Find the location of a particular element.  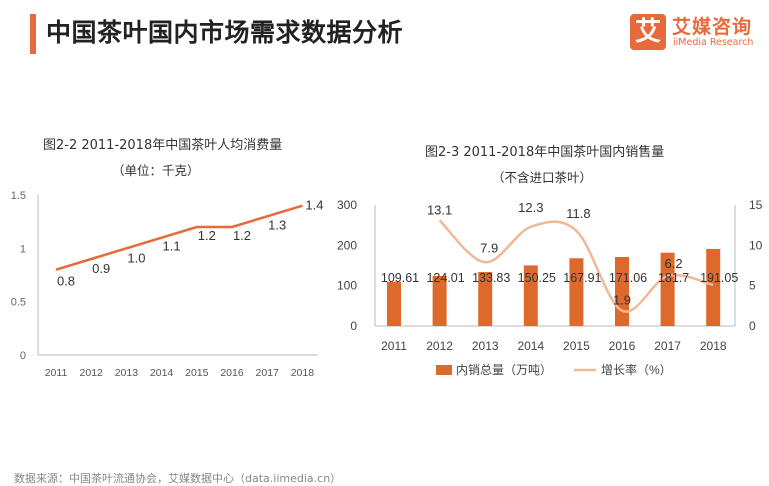

chart2-x-tick-label: 2015 is located at coordinates (576, 346).